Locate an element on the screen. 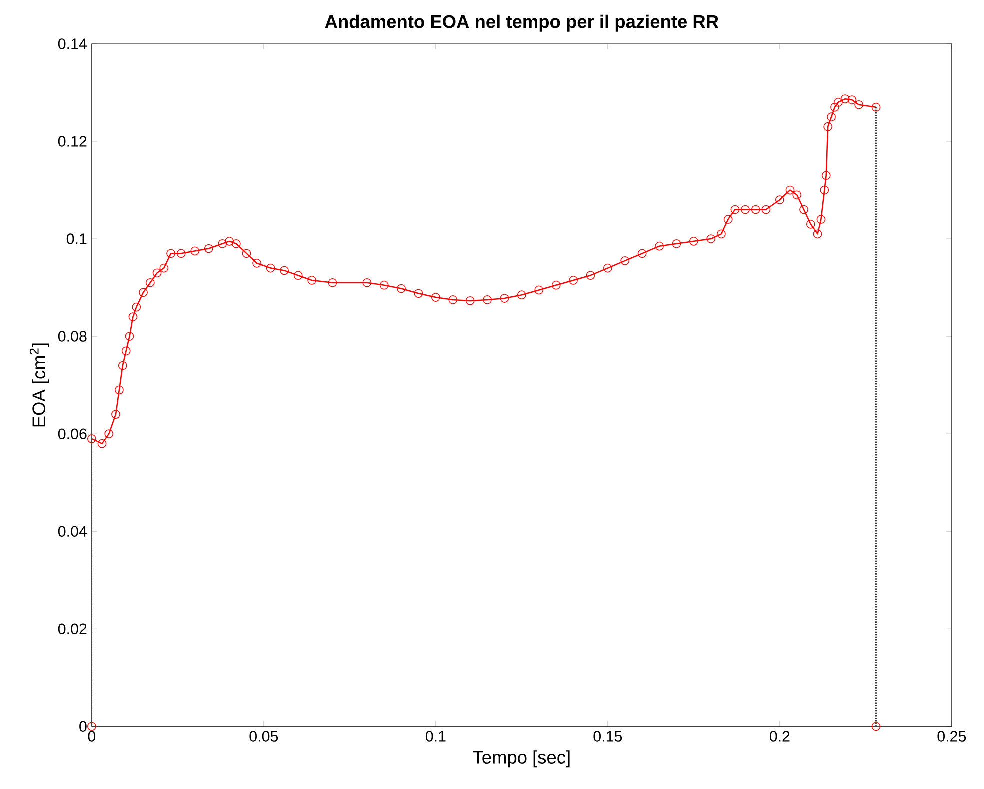 The image size is (984, 789). x-tick-label: 0.15 is located at coordinates (608, 736).